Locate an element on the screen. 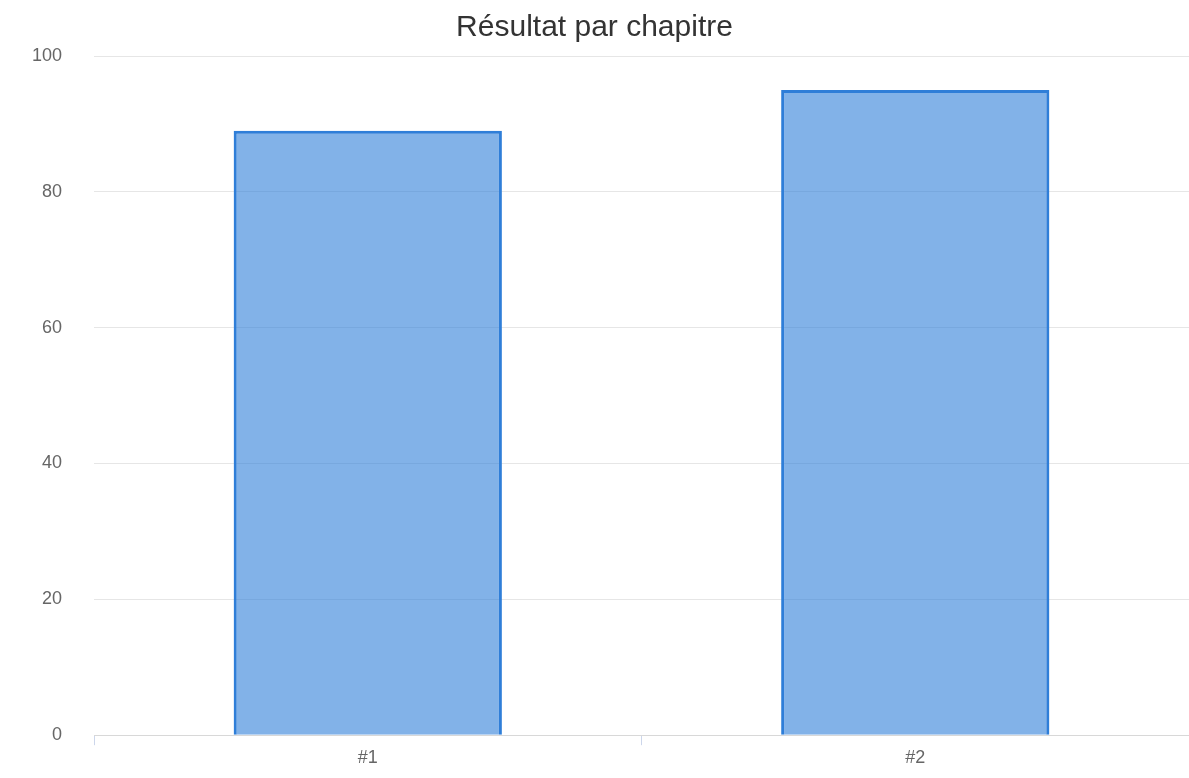  y-tick-label: 40 is located at coordinates (52, 462).